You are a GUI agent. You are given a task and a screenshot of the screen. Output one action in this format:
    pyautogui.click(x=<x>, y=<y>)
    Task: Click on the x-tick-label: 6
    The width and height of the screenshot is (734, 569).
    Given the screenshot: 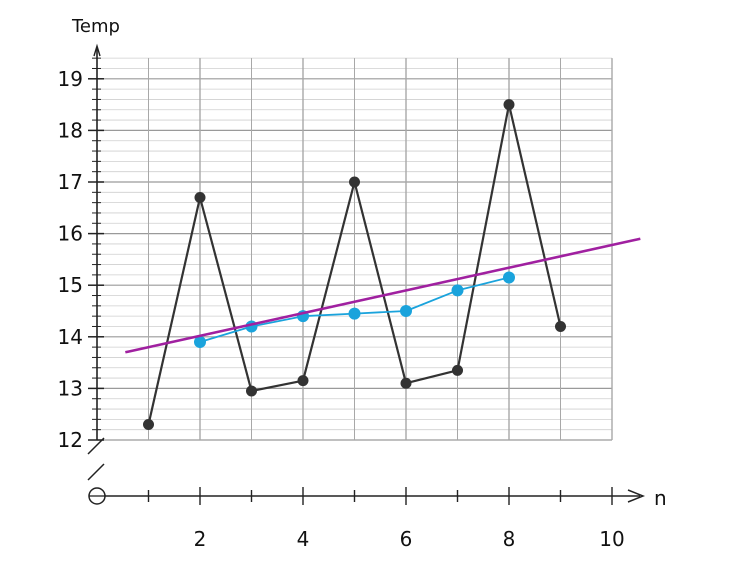 What is the action you would take?
    pyautogui.click(x=406, y=539)
    